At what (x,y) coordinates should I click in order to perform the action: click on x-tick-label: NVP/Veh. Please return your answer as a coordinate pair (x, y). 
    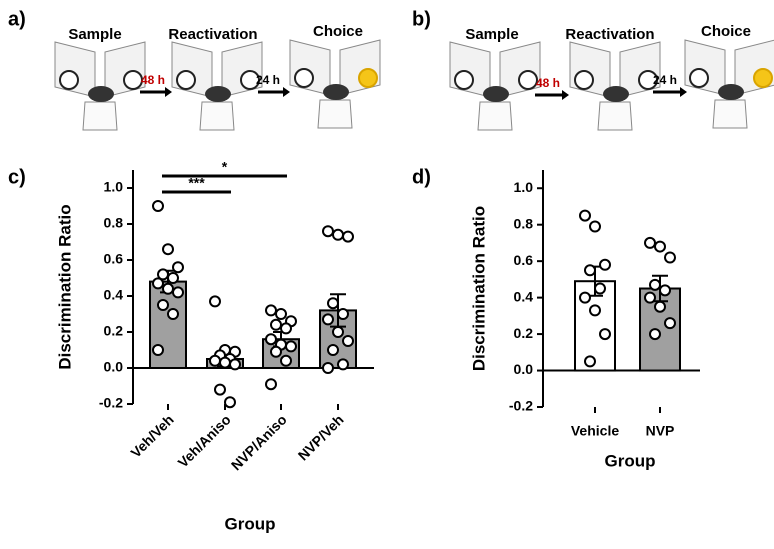
    Looking at the image, I should click on (321, 437).